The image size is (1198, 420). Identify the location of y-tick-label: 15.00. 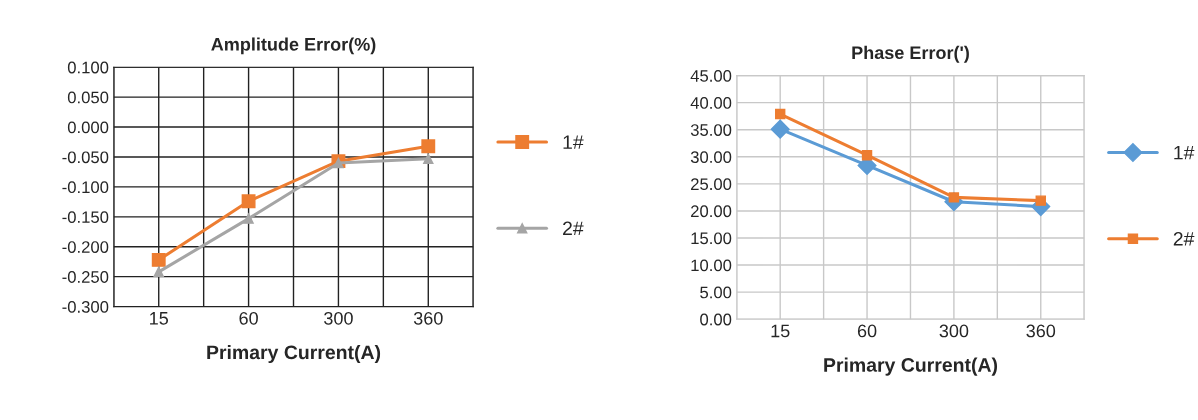
(711, 238).